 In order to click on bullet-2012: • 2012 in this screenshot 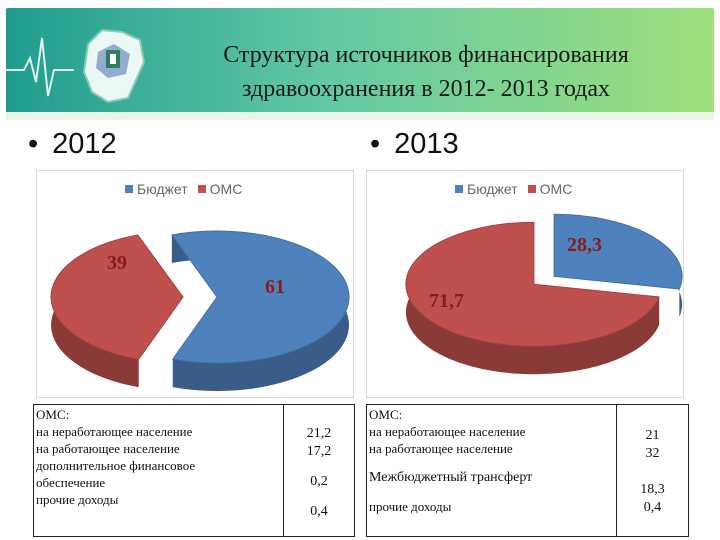, I will do `click(72, 144)`.